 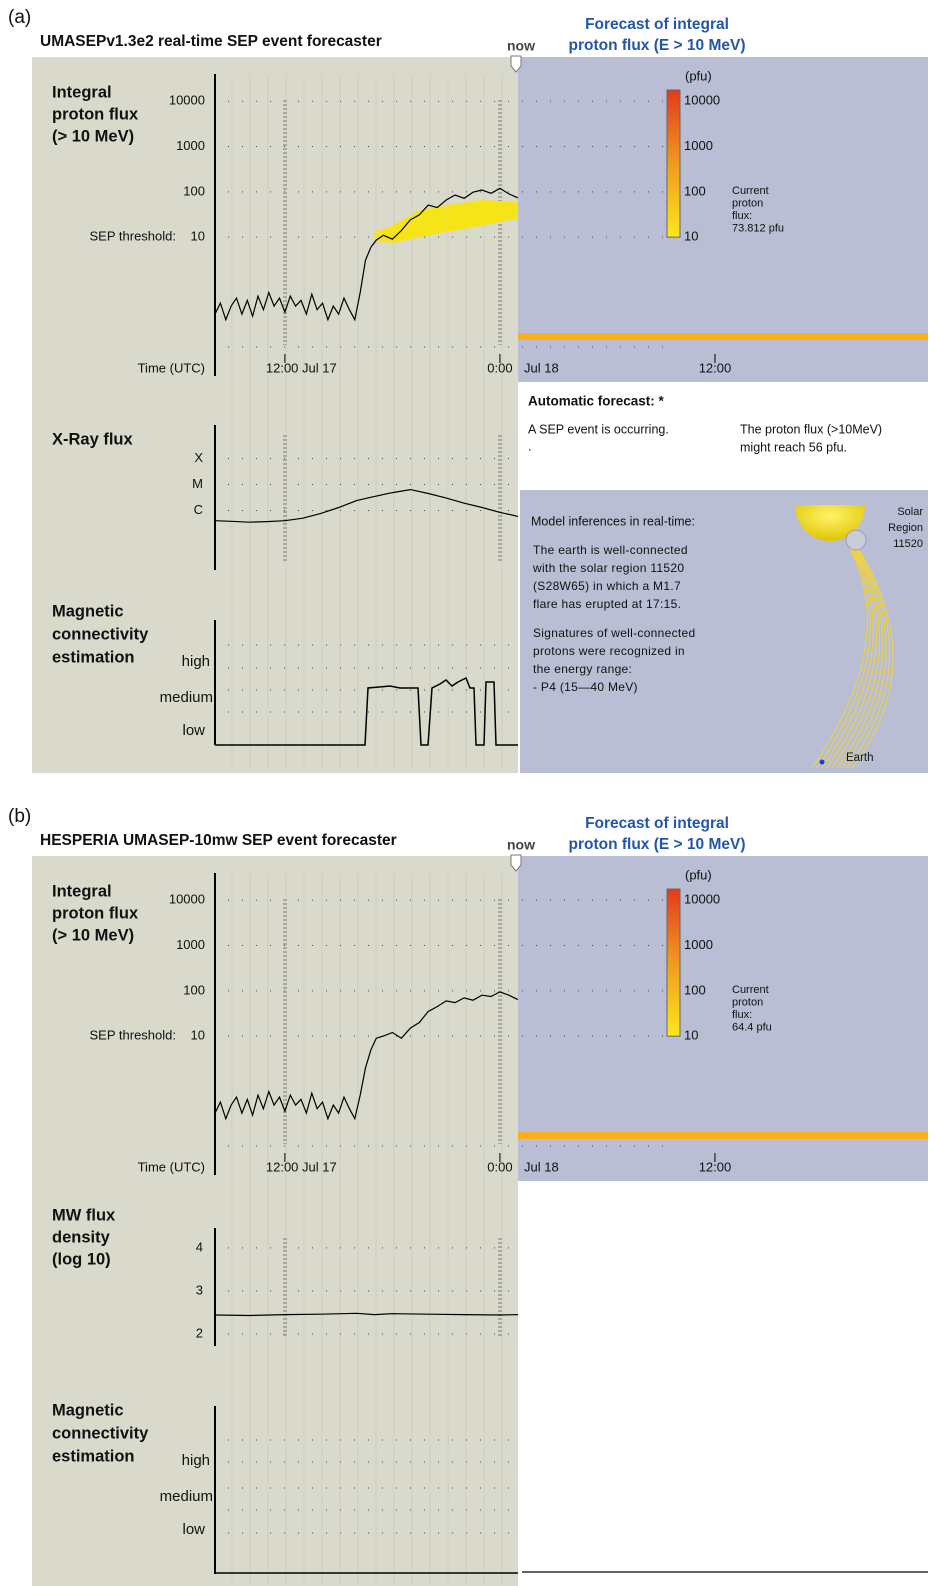 What do you see at coordinates (691, 236) in the screenshot?
I see `colorbar-tick-label: 10` at bounding box center [691, 236].